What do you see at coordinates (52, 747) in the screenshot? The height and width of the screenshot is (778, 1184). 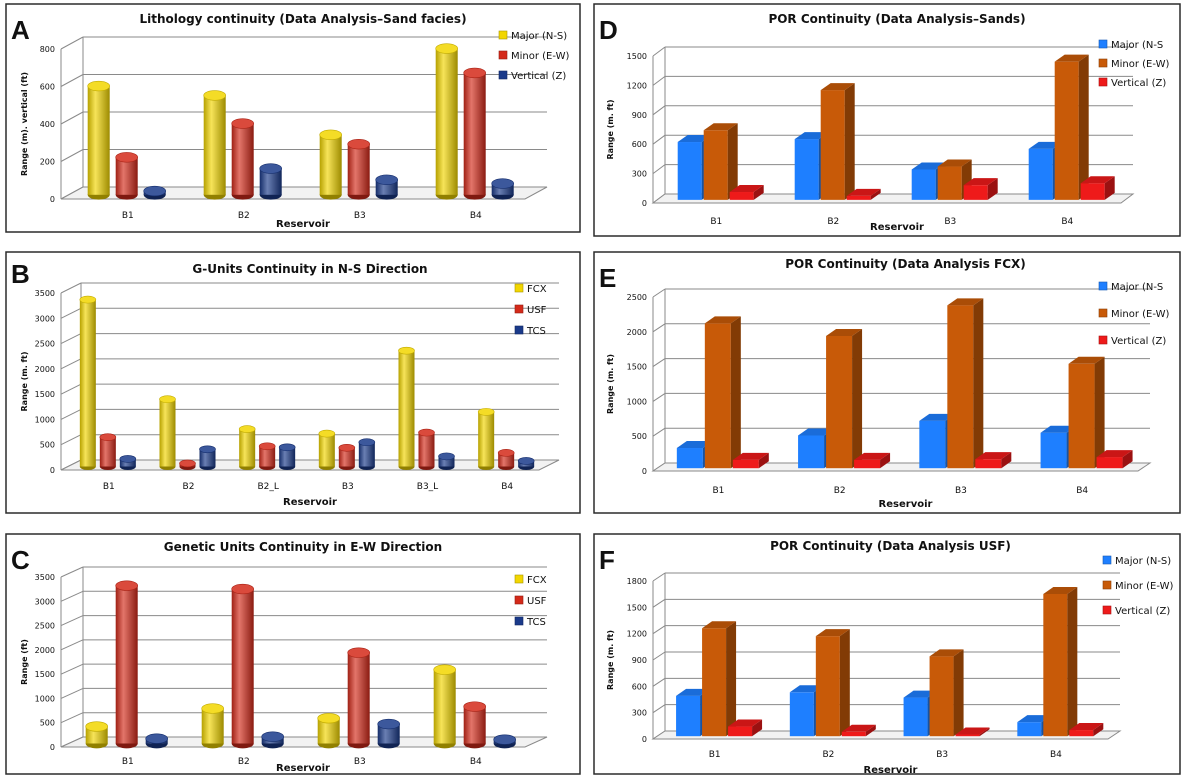 I see `chart-c-ytick-label: 0` at bounding box center [52, 747].